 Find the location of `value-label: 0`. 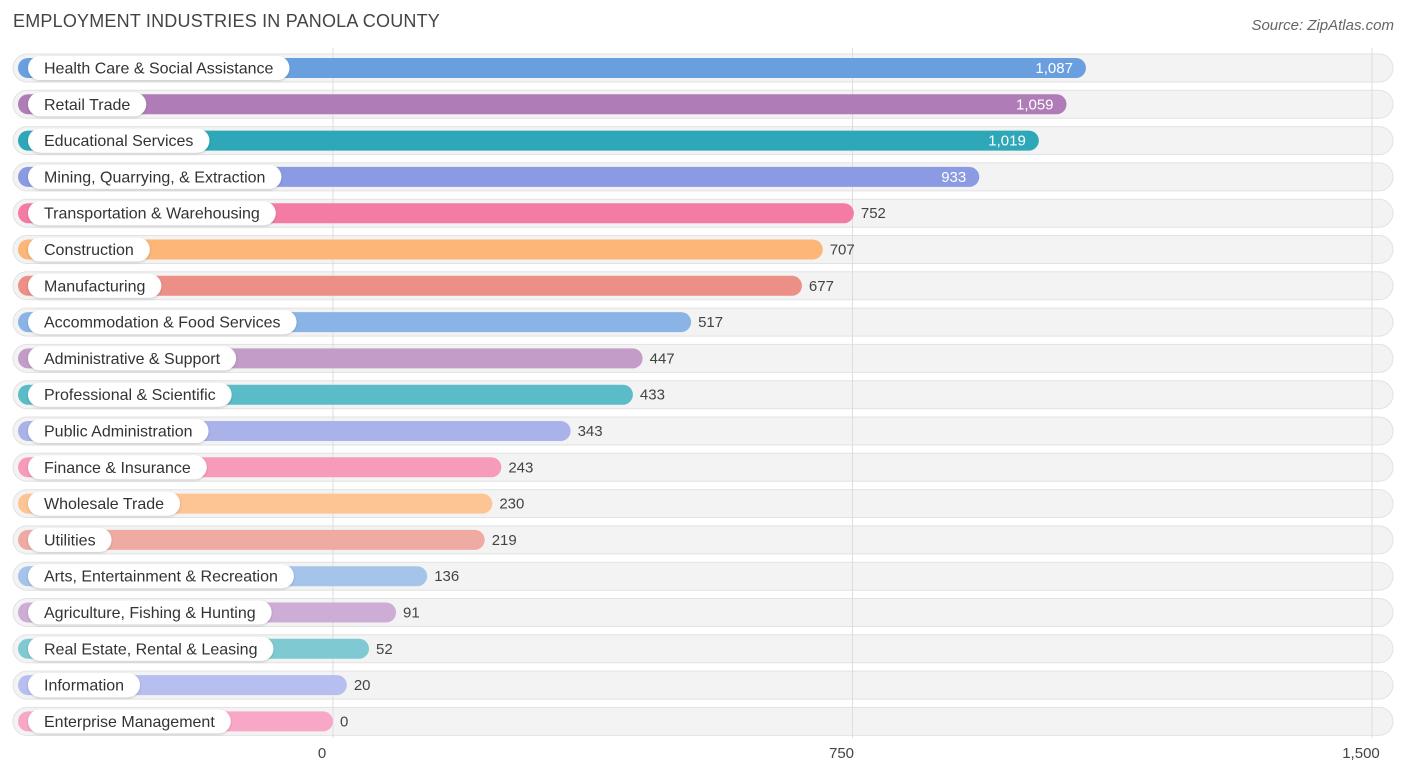

value-label: 0 is located at coordinates (344, 721).